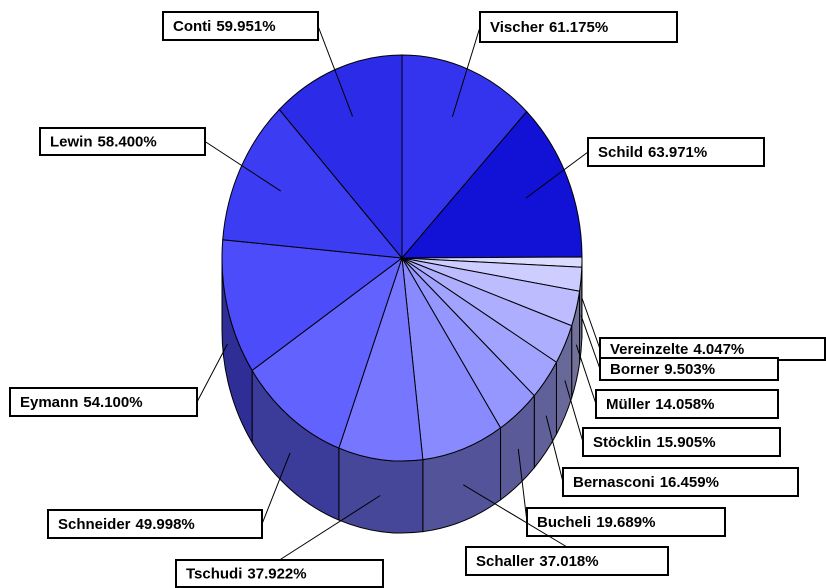 Image resolution: width=826 pixels, height=588 pixels. What do you see at coordinates (505, 561) in the screenshot?
I see `label-name: Schaller` at bounding box center [505, 561].